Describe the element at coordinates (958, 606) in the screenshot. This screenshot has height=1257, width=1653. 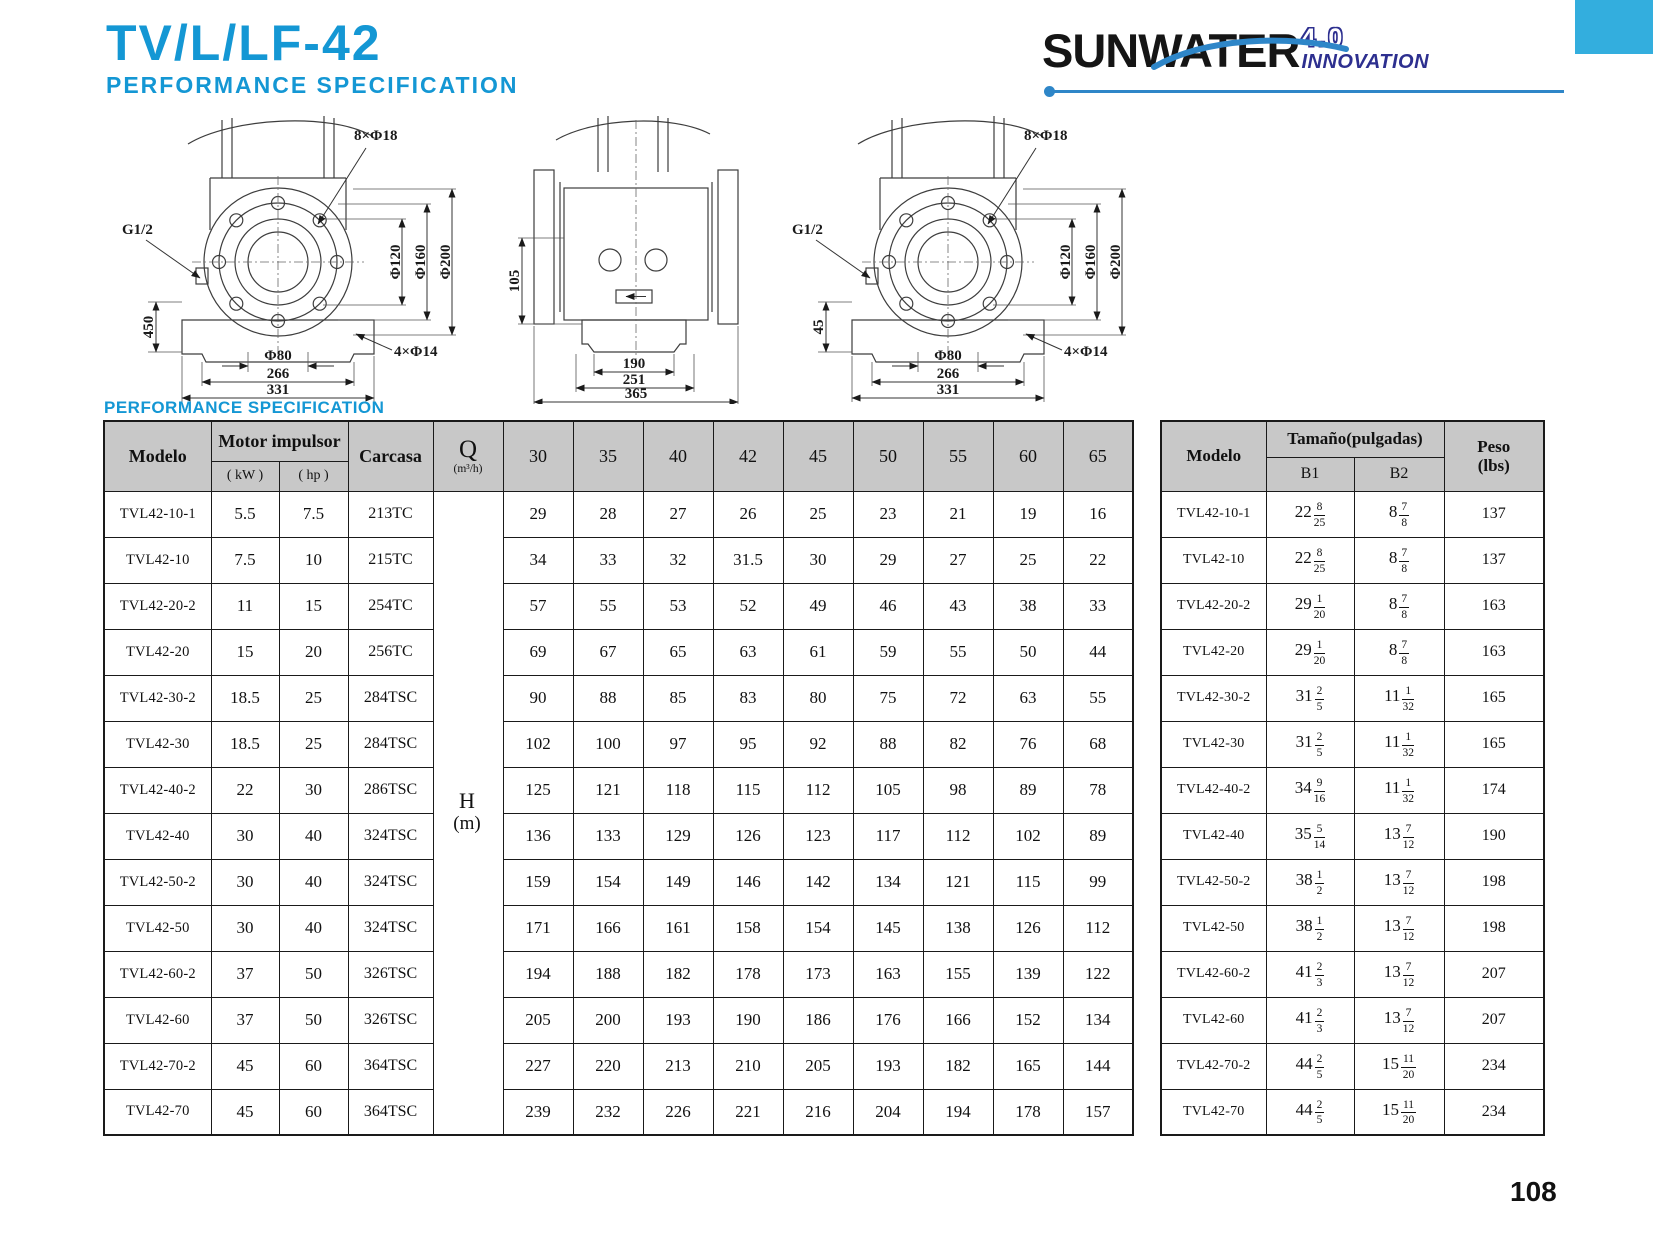
I see `head-value-cell: 43` at that location.